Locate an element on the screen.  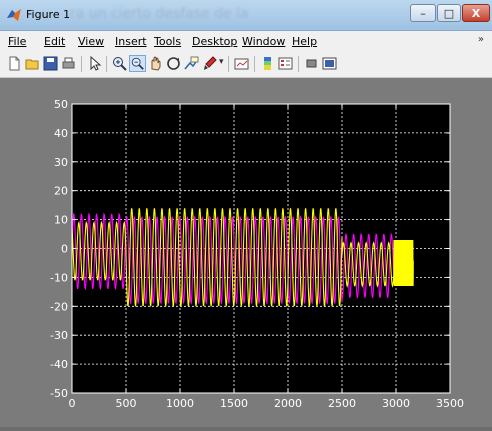
y-tick-label: -40 is located at coordinates (59, 364).